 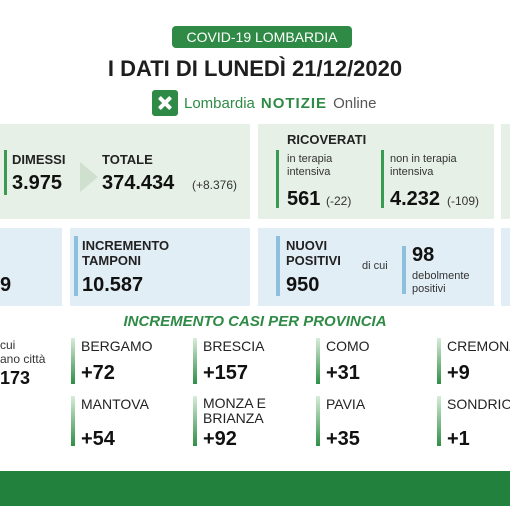 I want to click on province-value: +72, so click(x=98, y=373).